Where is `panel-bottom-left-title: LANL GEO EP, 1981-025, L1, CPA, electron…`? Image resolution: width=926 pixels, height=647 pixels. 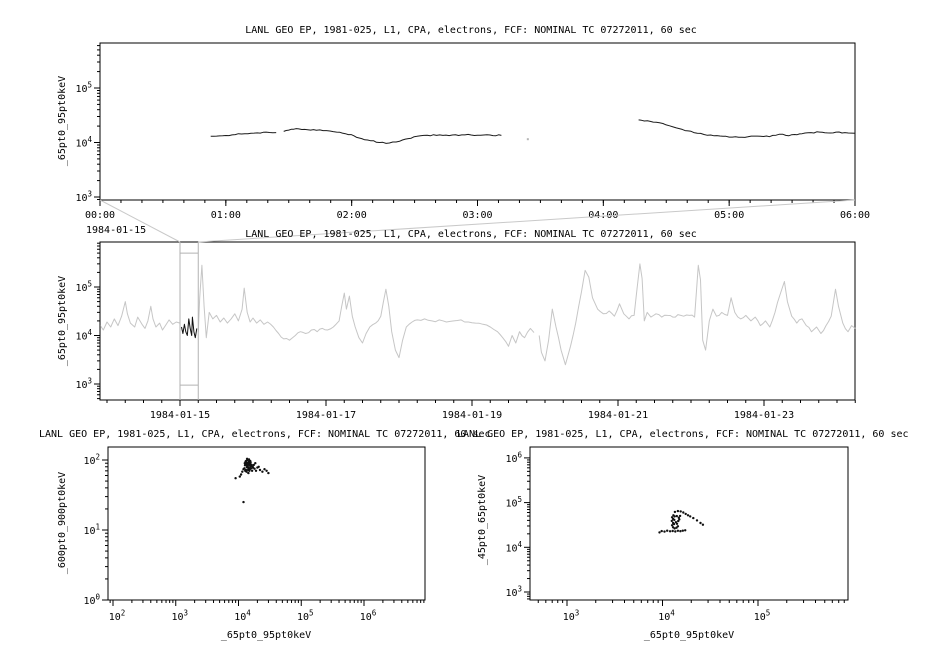
panel-bottom-left-title: LANL GEO EP, 1981-025, L1, CPA, electron… is located at coordinates (265, 434).